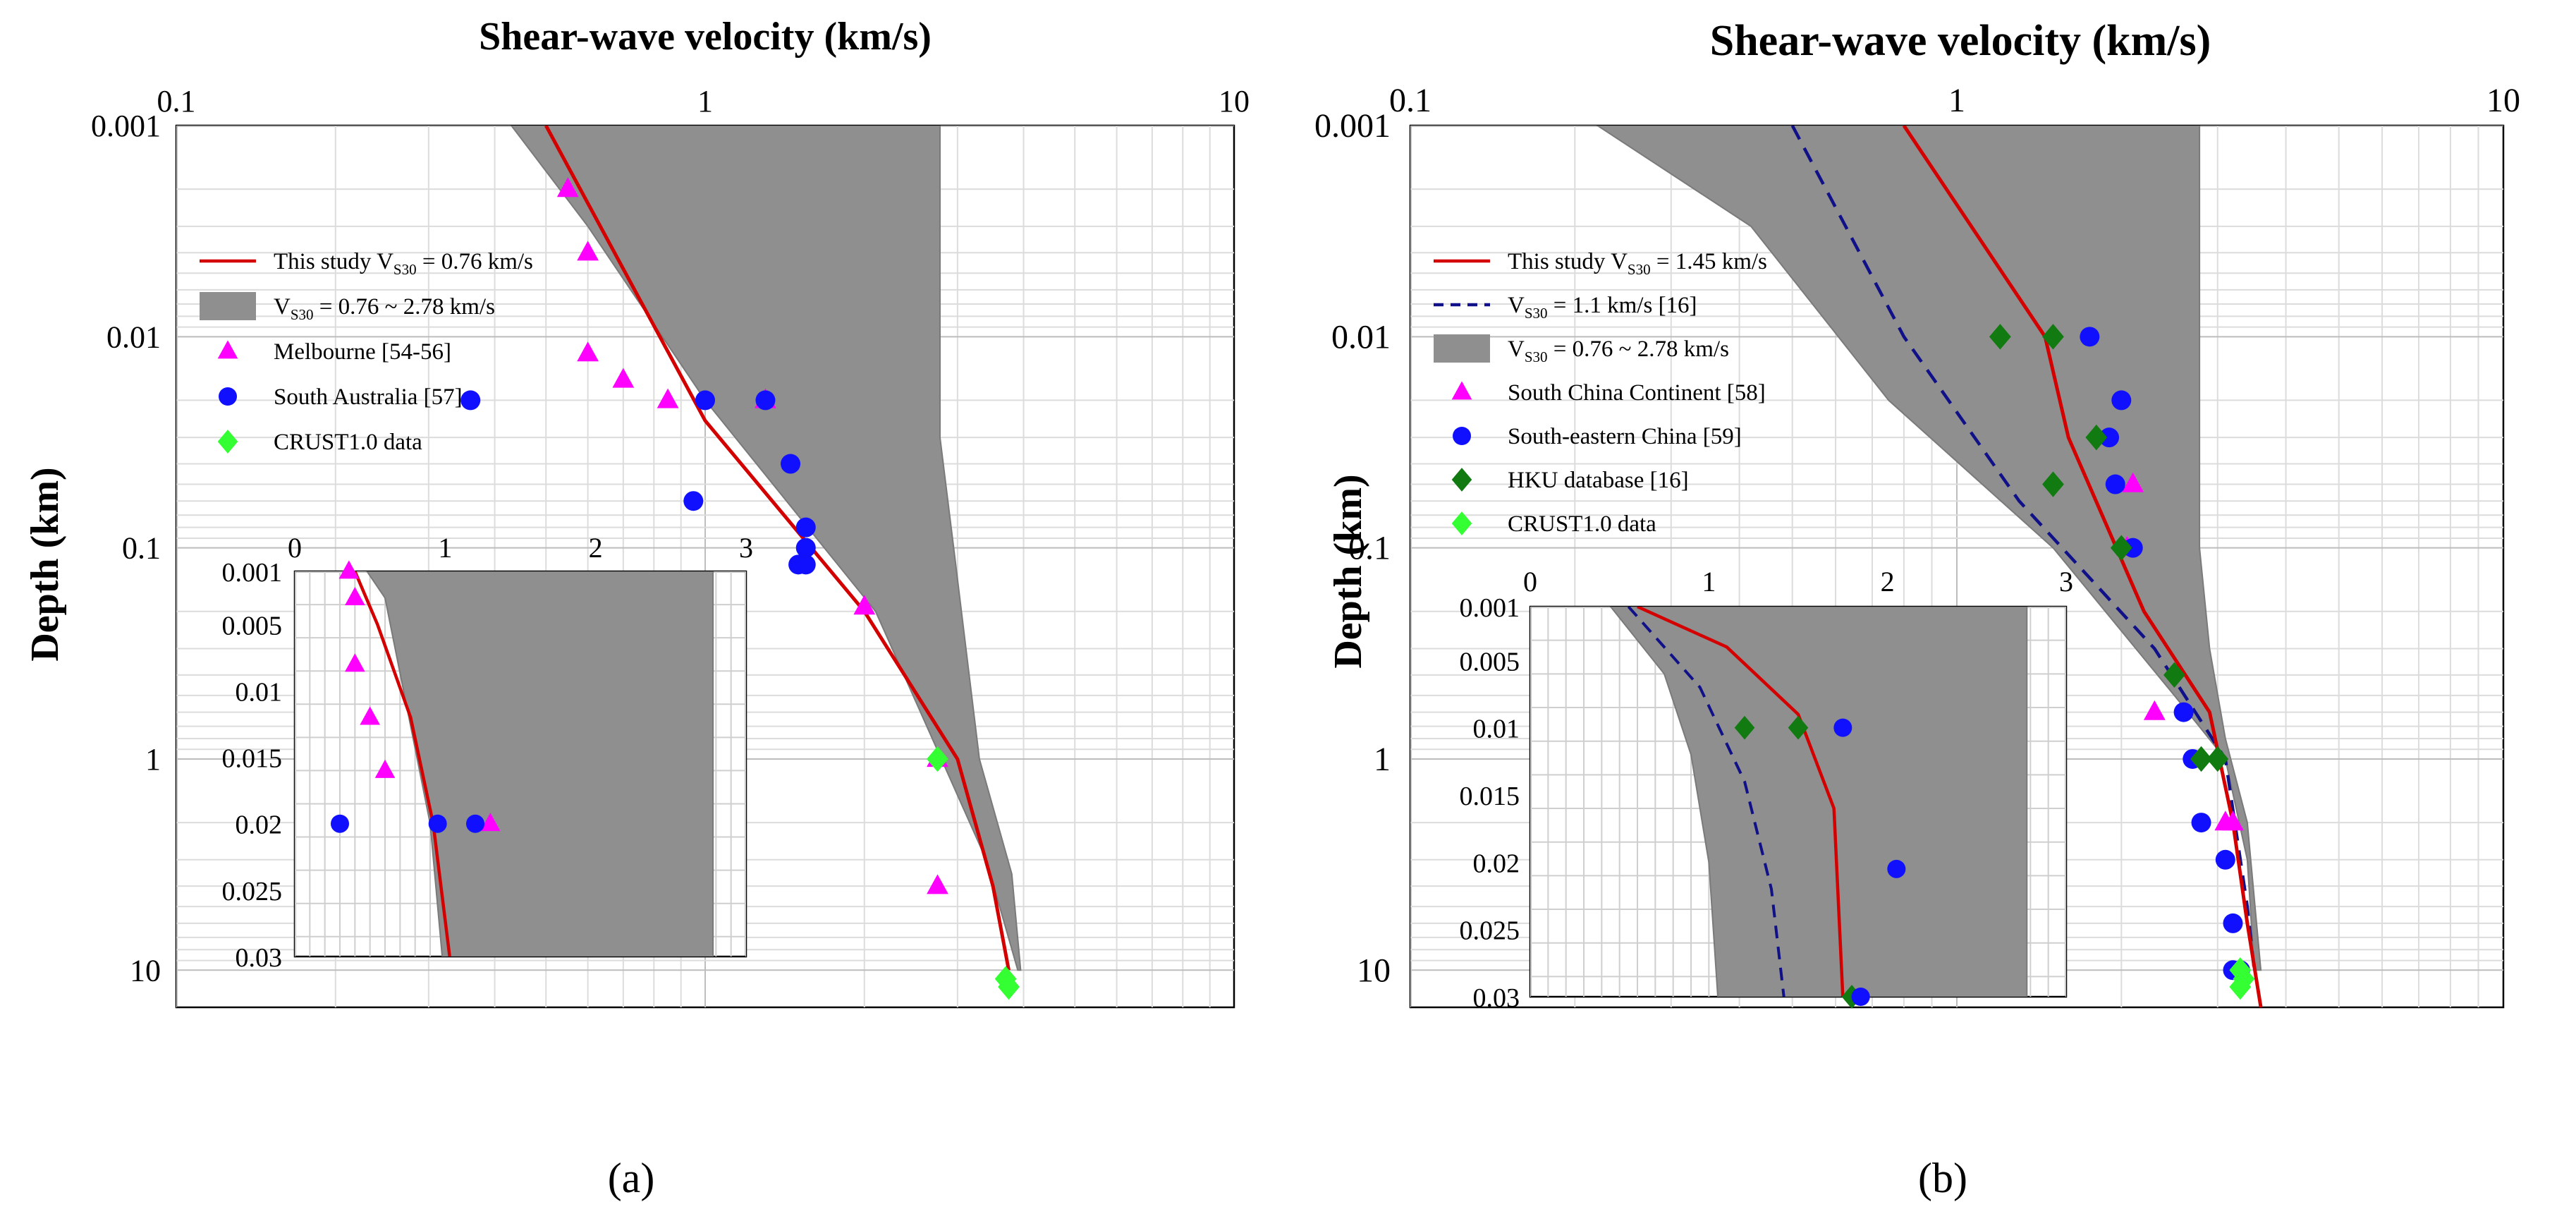 The width and height of the screenshot is (2576, 1226). I want to click on panel-b-inset-tick-labels: 0 1 2 3 0.001 0.005 0.01 0.015 0.02 0.025 0.03, so click(1767, 790).